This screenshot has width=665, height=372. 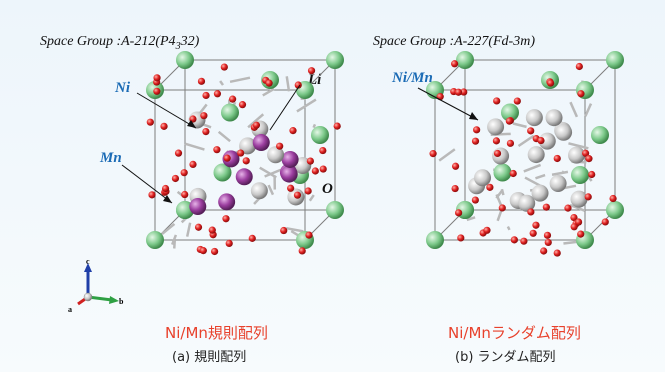 What do you see at coordinates (167, 199) in the screenshot?
I see `arrow-mn-head` at bounding box center [167, 199].